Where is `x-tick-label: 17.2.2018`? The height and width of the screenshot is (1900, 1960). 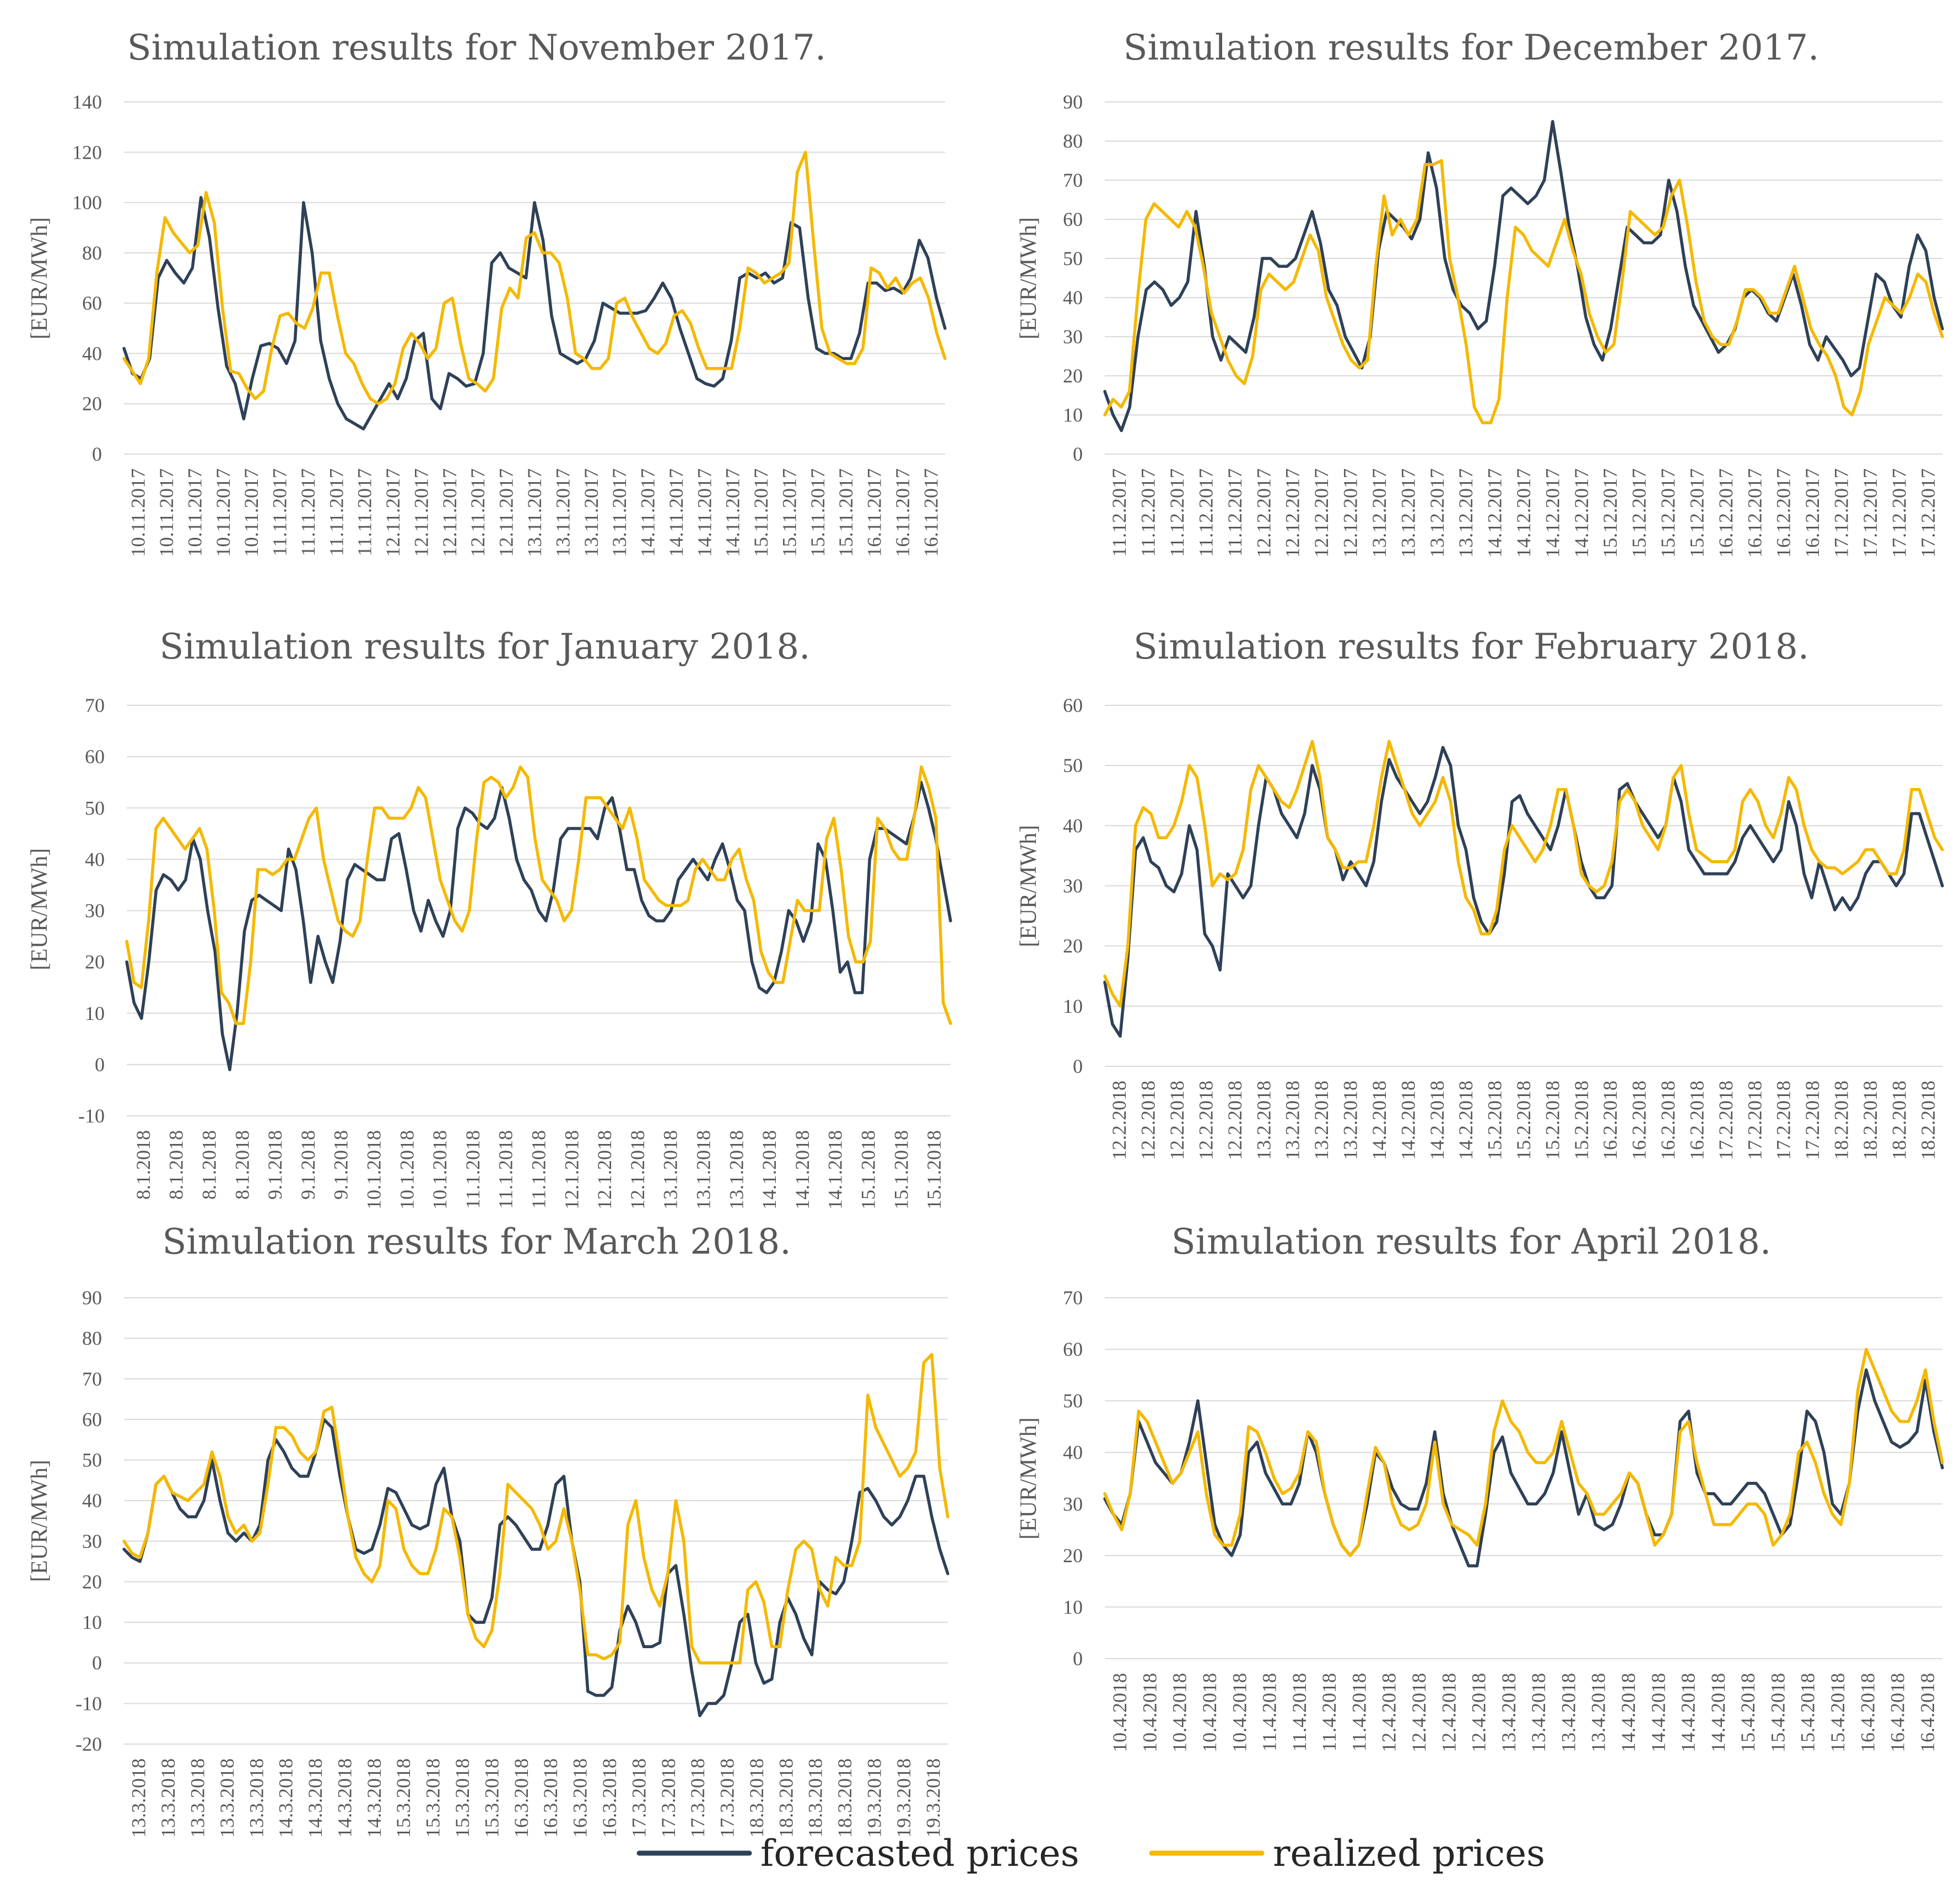 x-tick-label: 17.2.2018 is located at coordinates (1784, 1120).